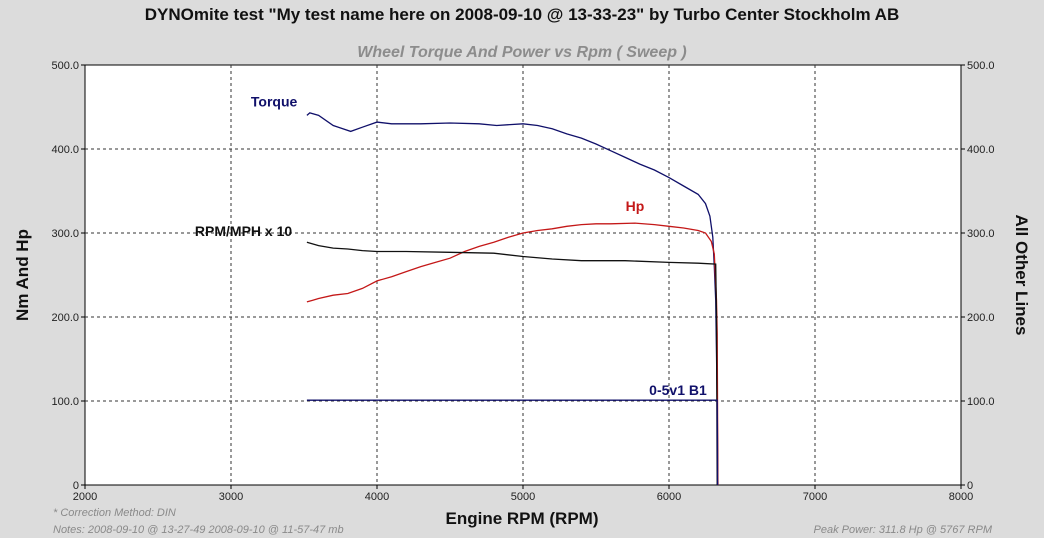 The height and width of the screenshot is (538, 1044). I want to click on series-label-rpm-mph-x-10: RPM/MPH x 10, so click(243, 231).